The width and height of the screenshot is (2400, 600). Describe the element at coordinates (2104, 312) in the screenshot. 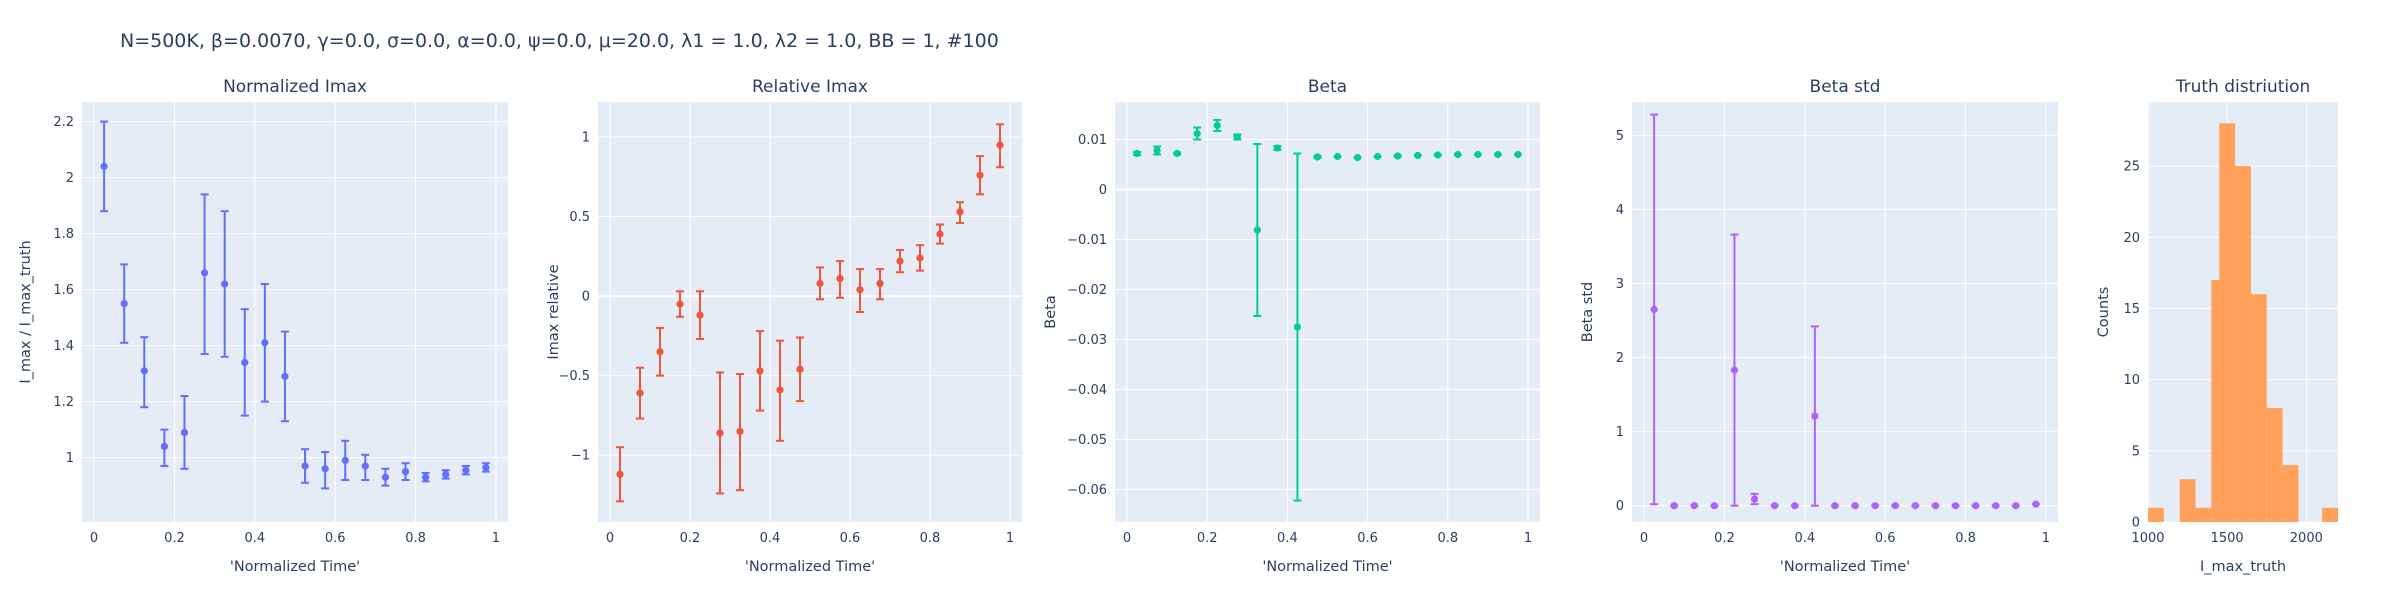

I see `y-axis-label: Counts` at that location.